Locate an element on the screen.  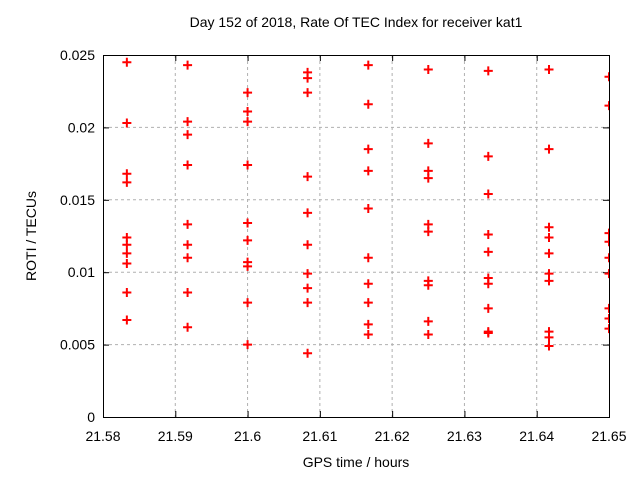
x-tick-label: 21.63 is located at coordinates (464, 436).